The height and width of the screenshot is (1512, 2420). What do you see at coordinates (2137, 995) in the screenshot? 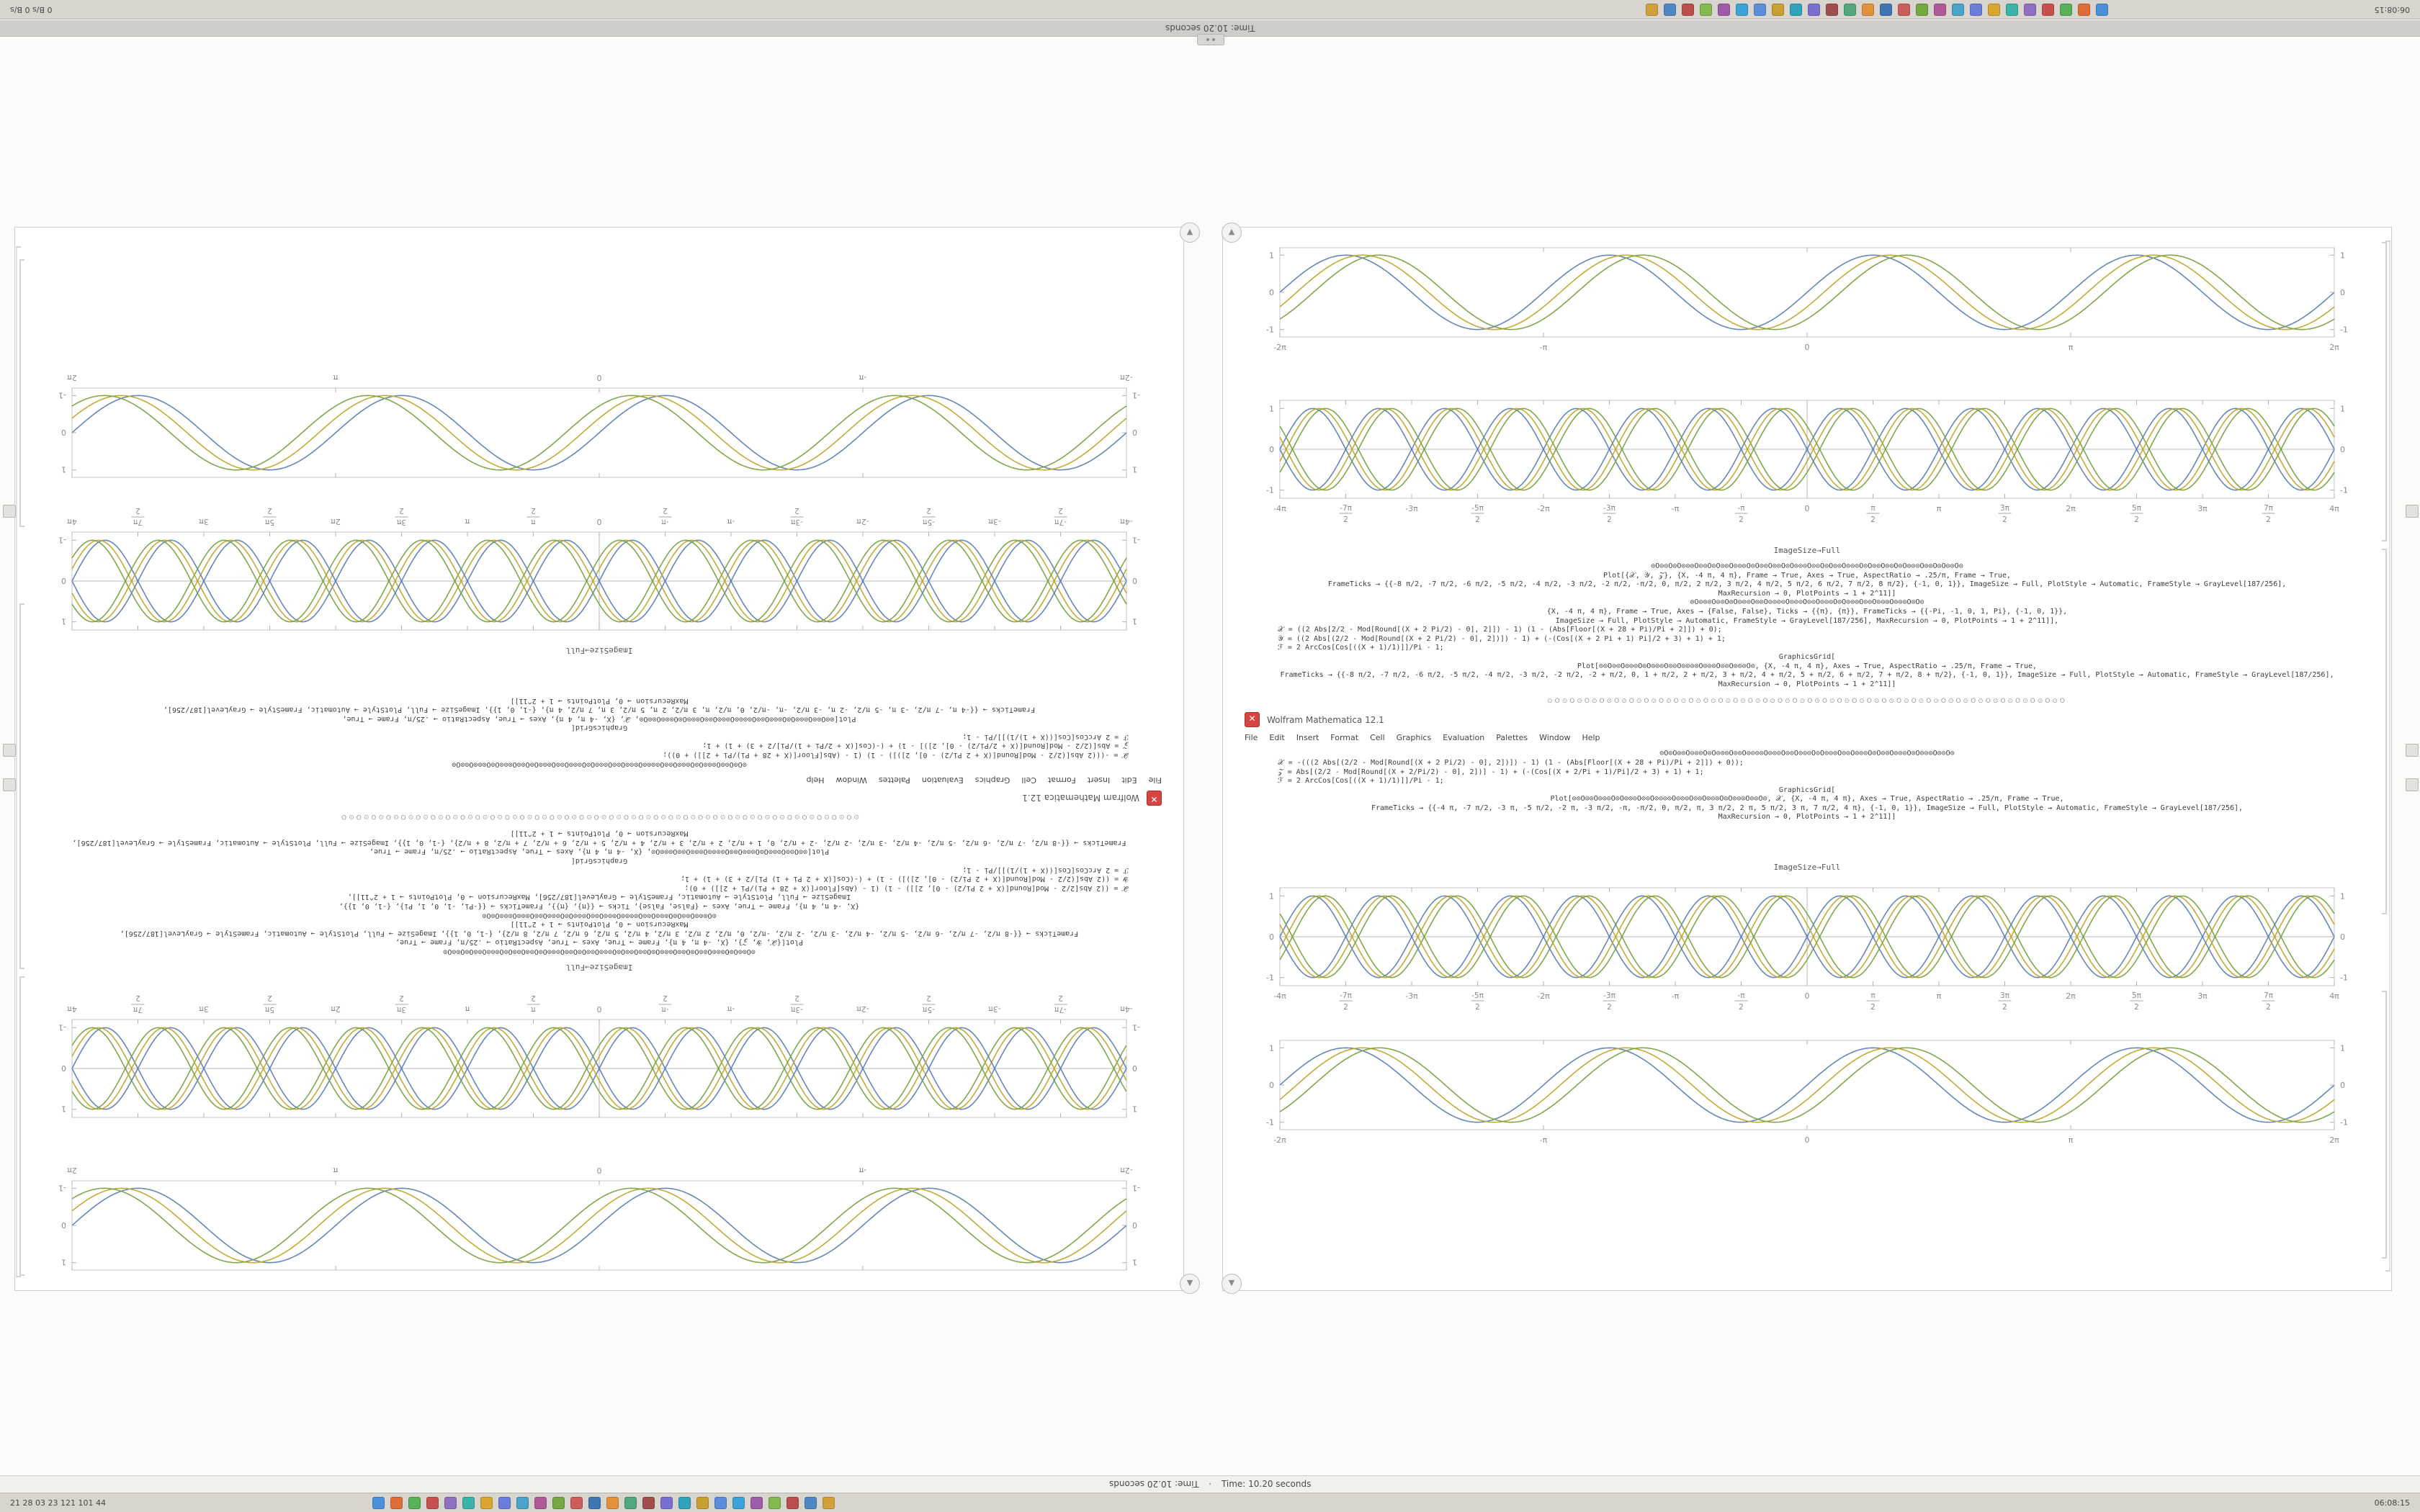
I see `svg-text: 5π` at bounding box center [2137, 995].